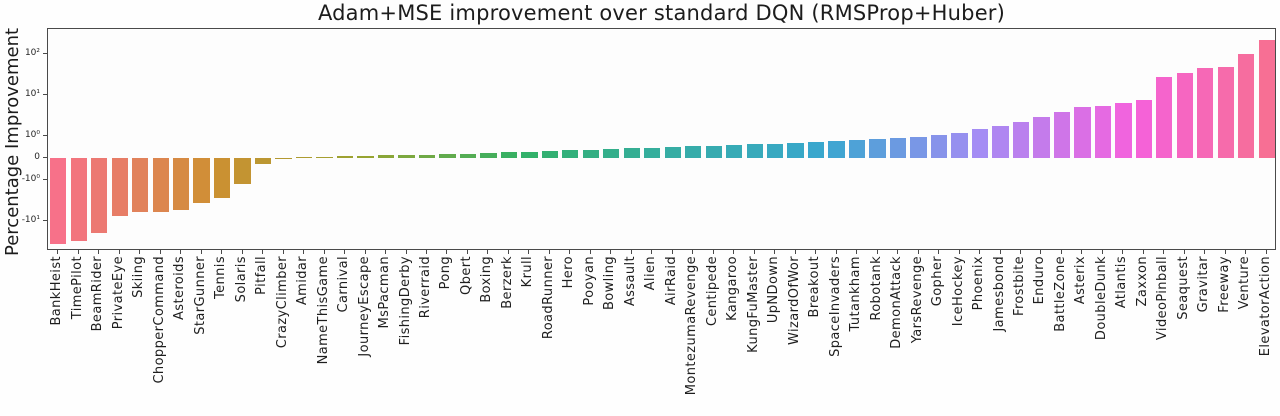 This screenshot has height=416, width=1280. I want to click on x-tick-label: YarsRevenge, so click(917, 300).